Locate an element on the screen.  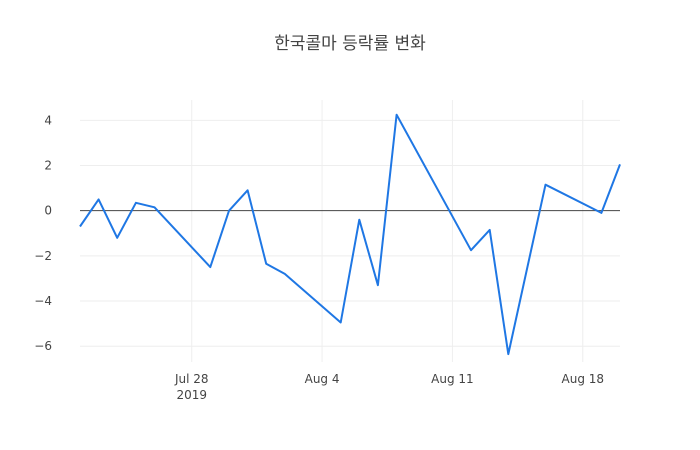
y-tick-label: −2 is located at coordinates (43, 256).